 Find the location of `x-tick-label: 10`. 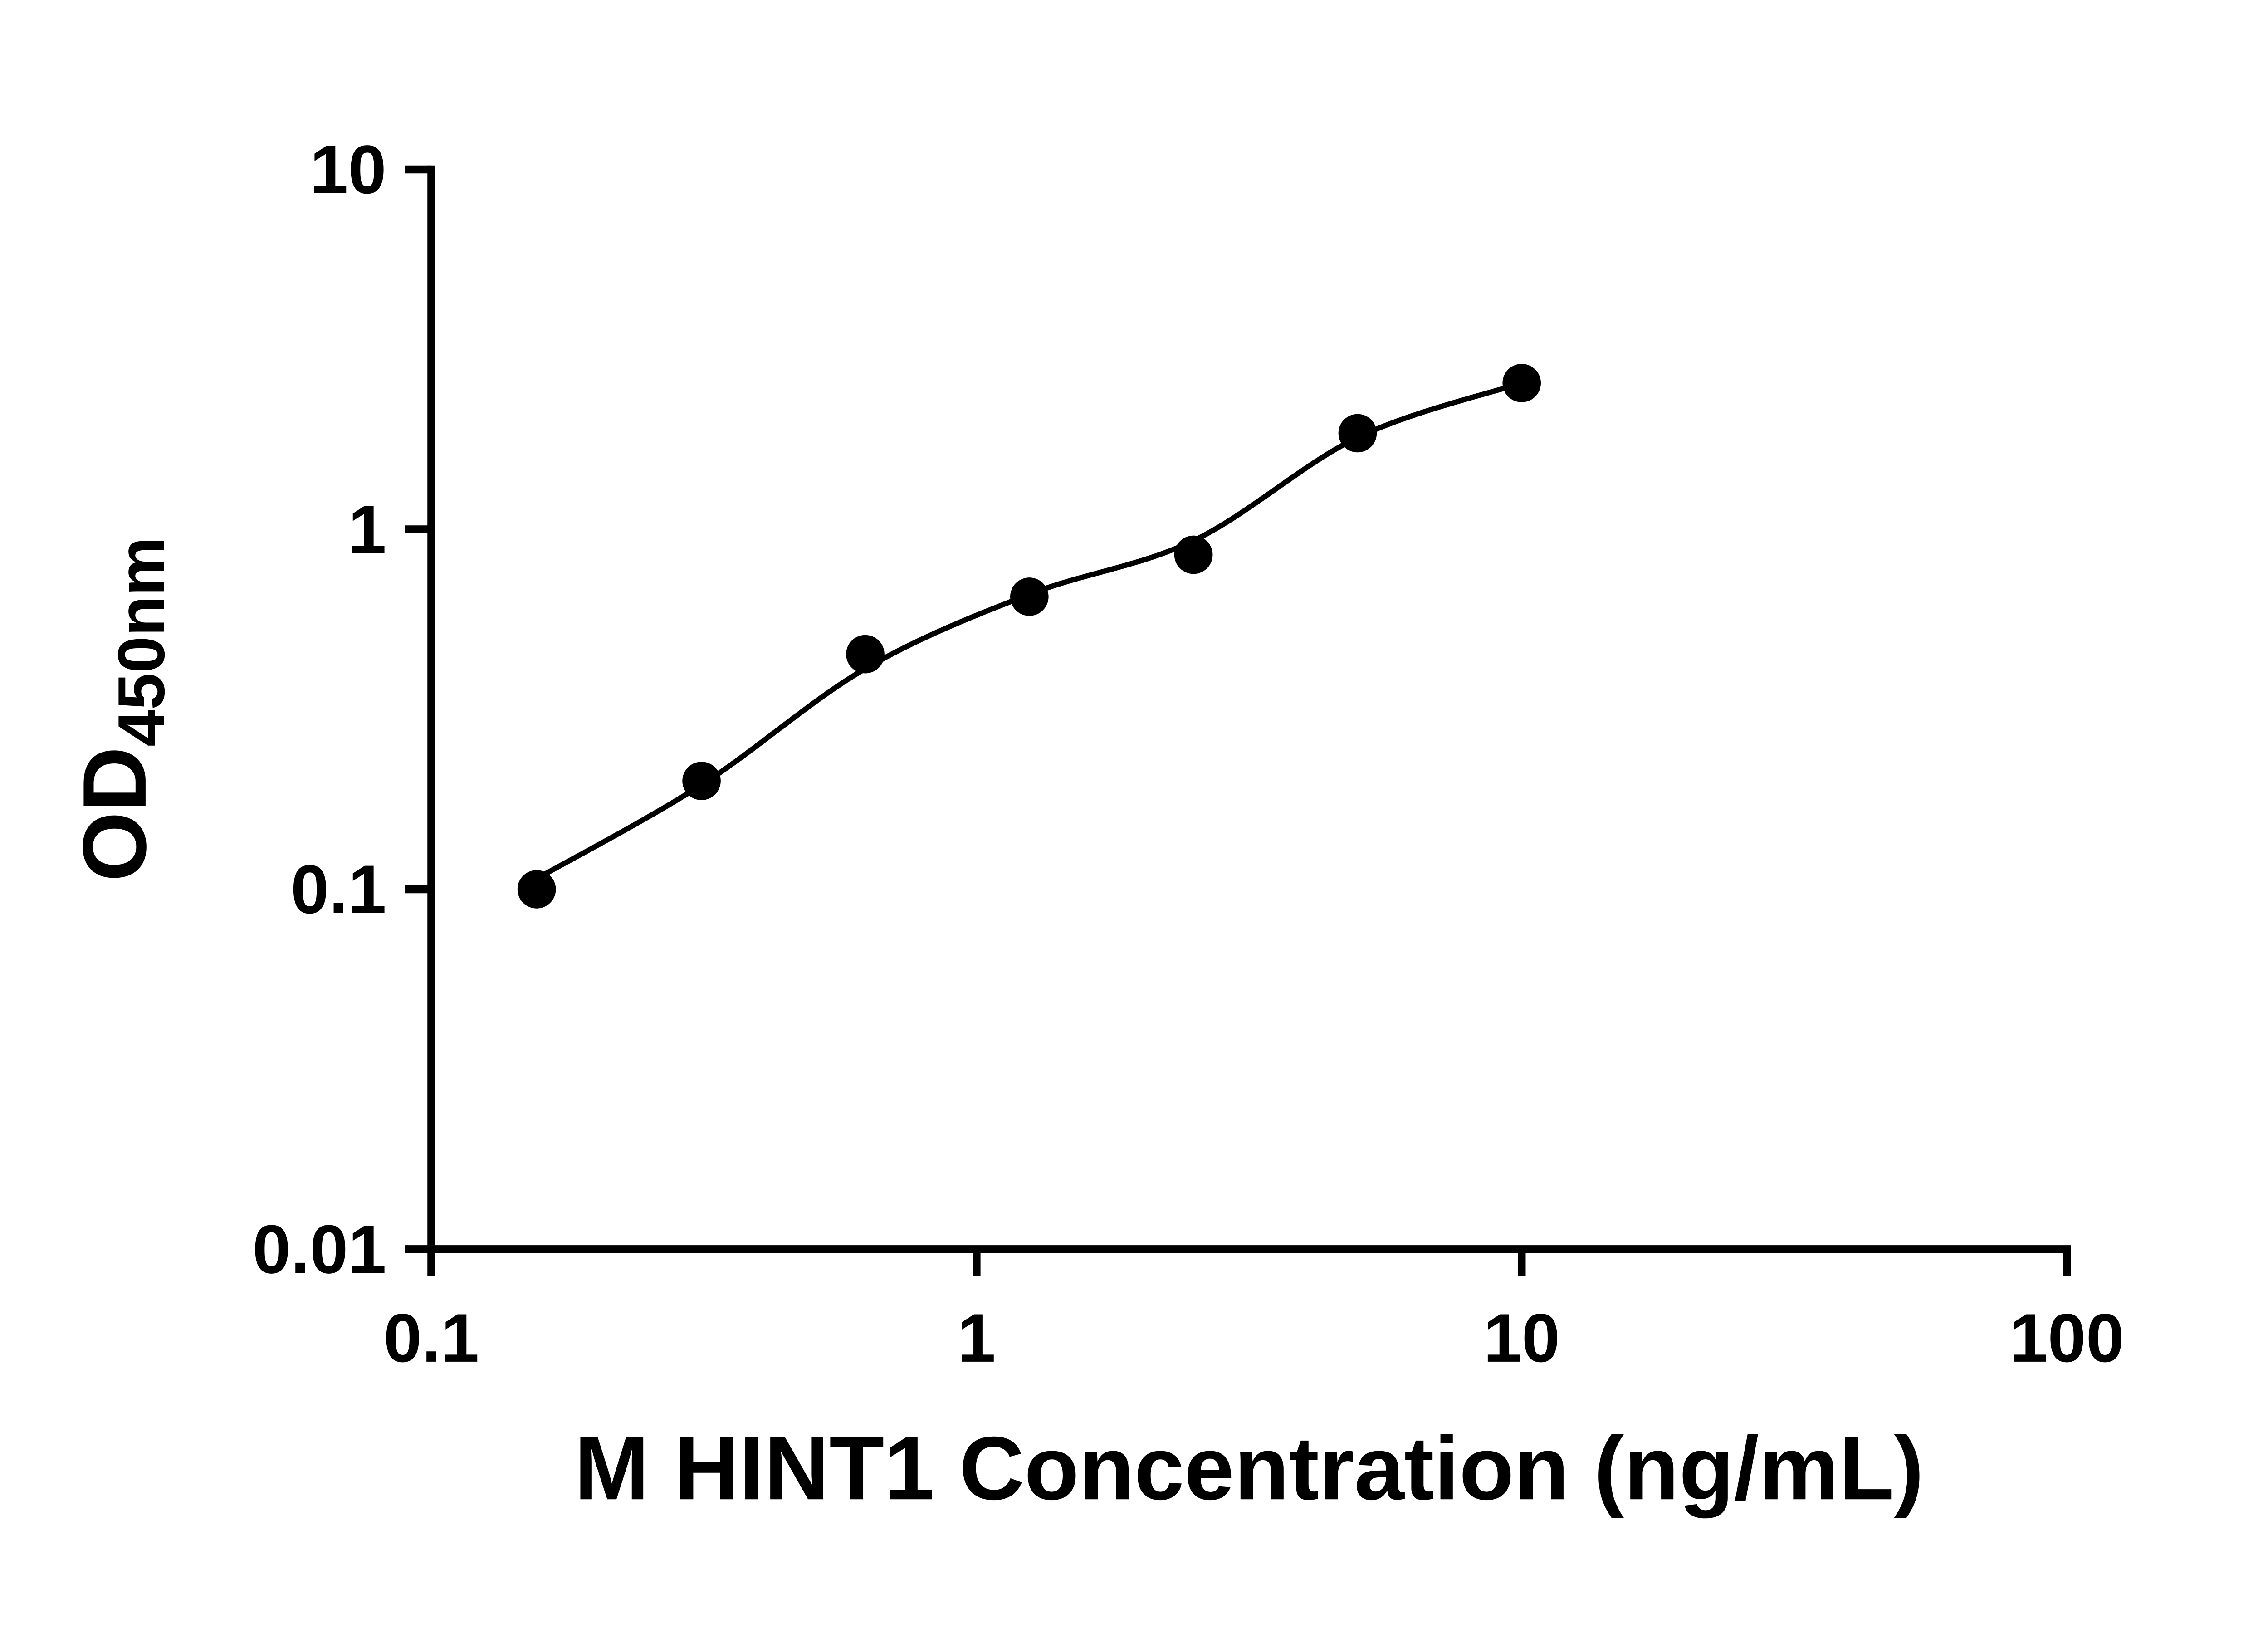

x-tick-label: 10 is located at coordinates (1522, 1338).